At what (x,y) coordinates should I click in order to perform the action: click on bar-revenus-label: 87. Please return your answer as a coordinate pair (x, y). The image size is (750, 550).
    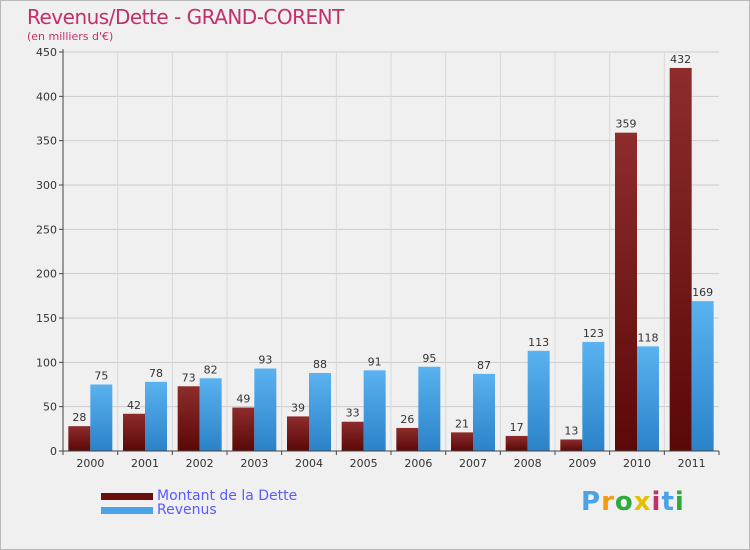
    Looking at the image, I should click on (484, 365).